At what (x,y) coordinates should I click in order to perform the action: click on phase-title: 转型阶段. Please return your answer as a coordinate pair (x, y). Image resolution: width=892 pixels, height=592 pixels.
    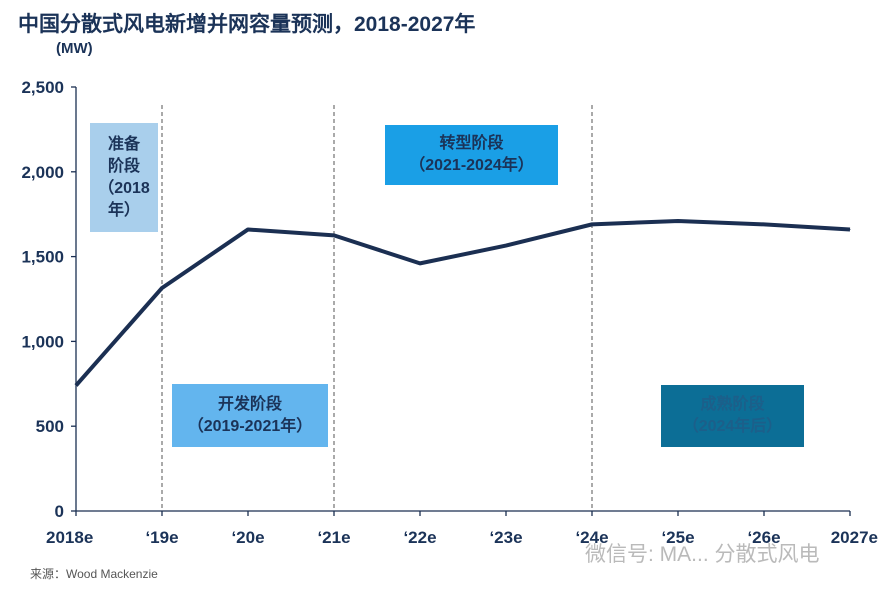
    Looking at the image, I should click on (471, 143).